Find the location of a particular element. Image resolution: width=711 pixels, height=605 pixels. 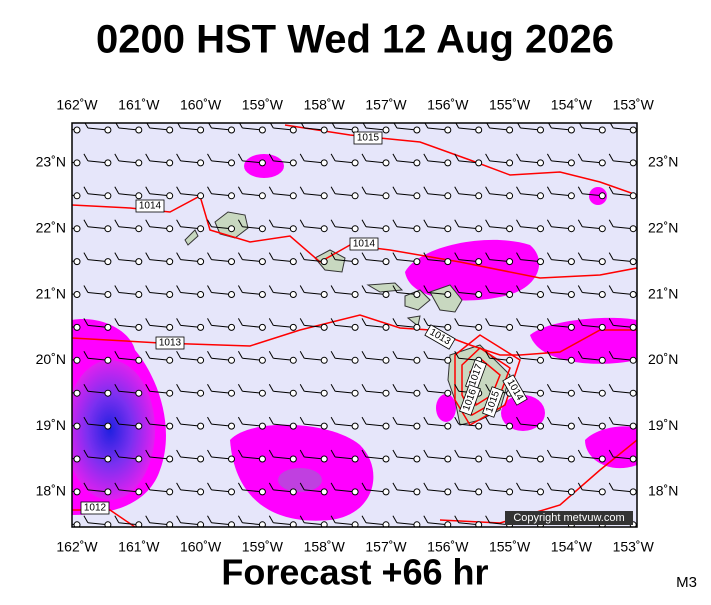

lon-label: 160˚W is located at coordinates (201, 547).